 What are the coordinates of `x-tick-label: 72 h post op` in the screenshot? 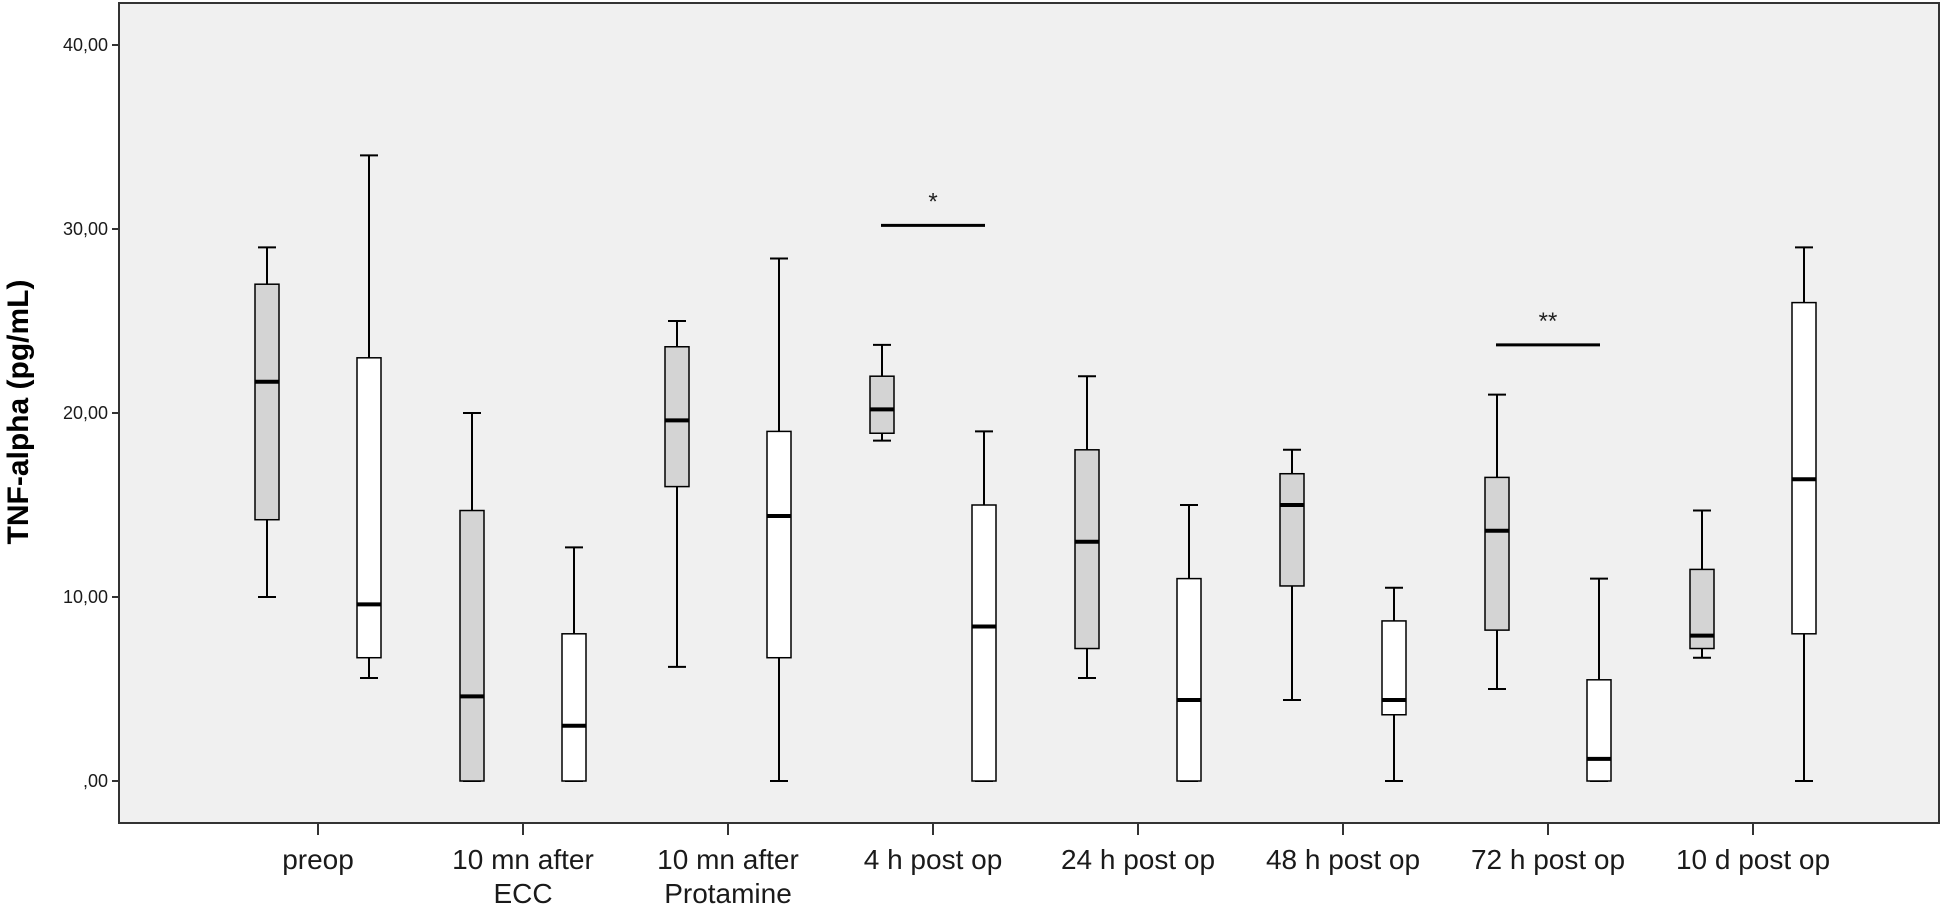 It's located at (1548, 859).